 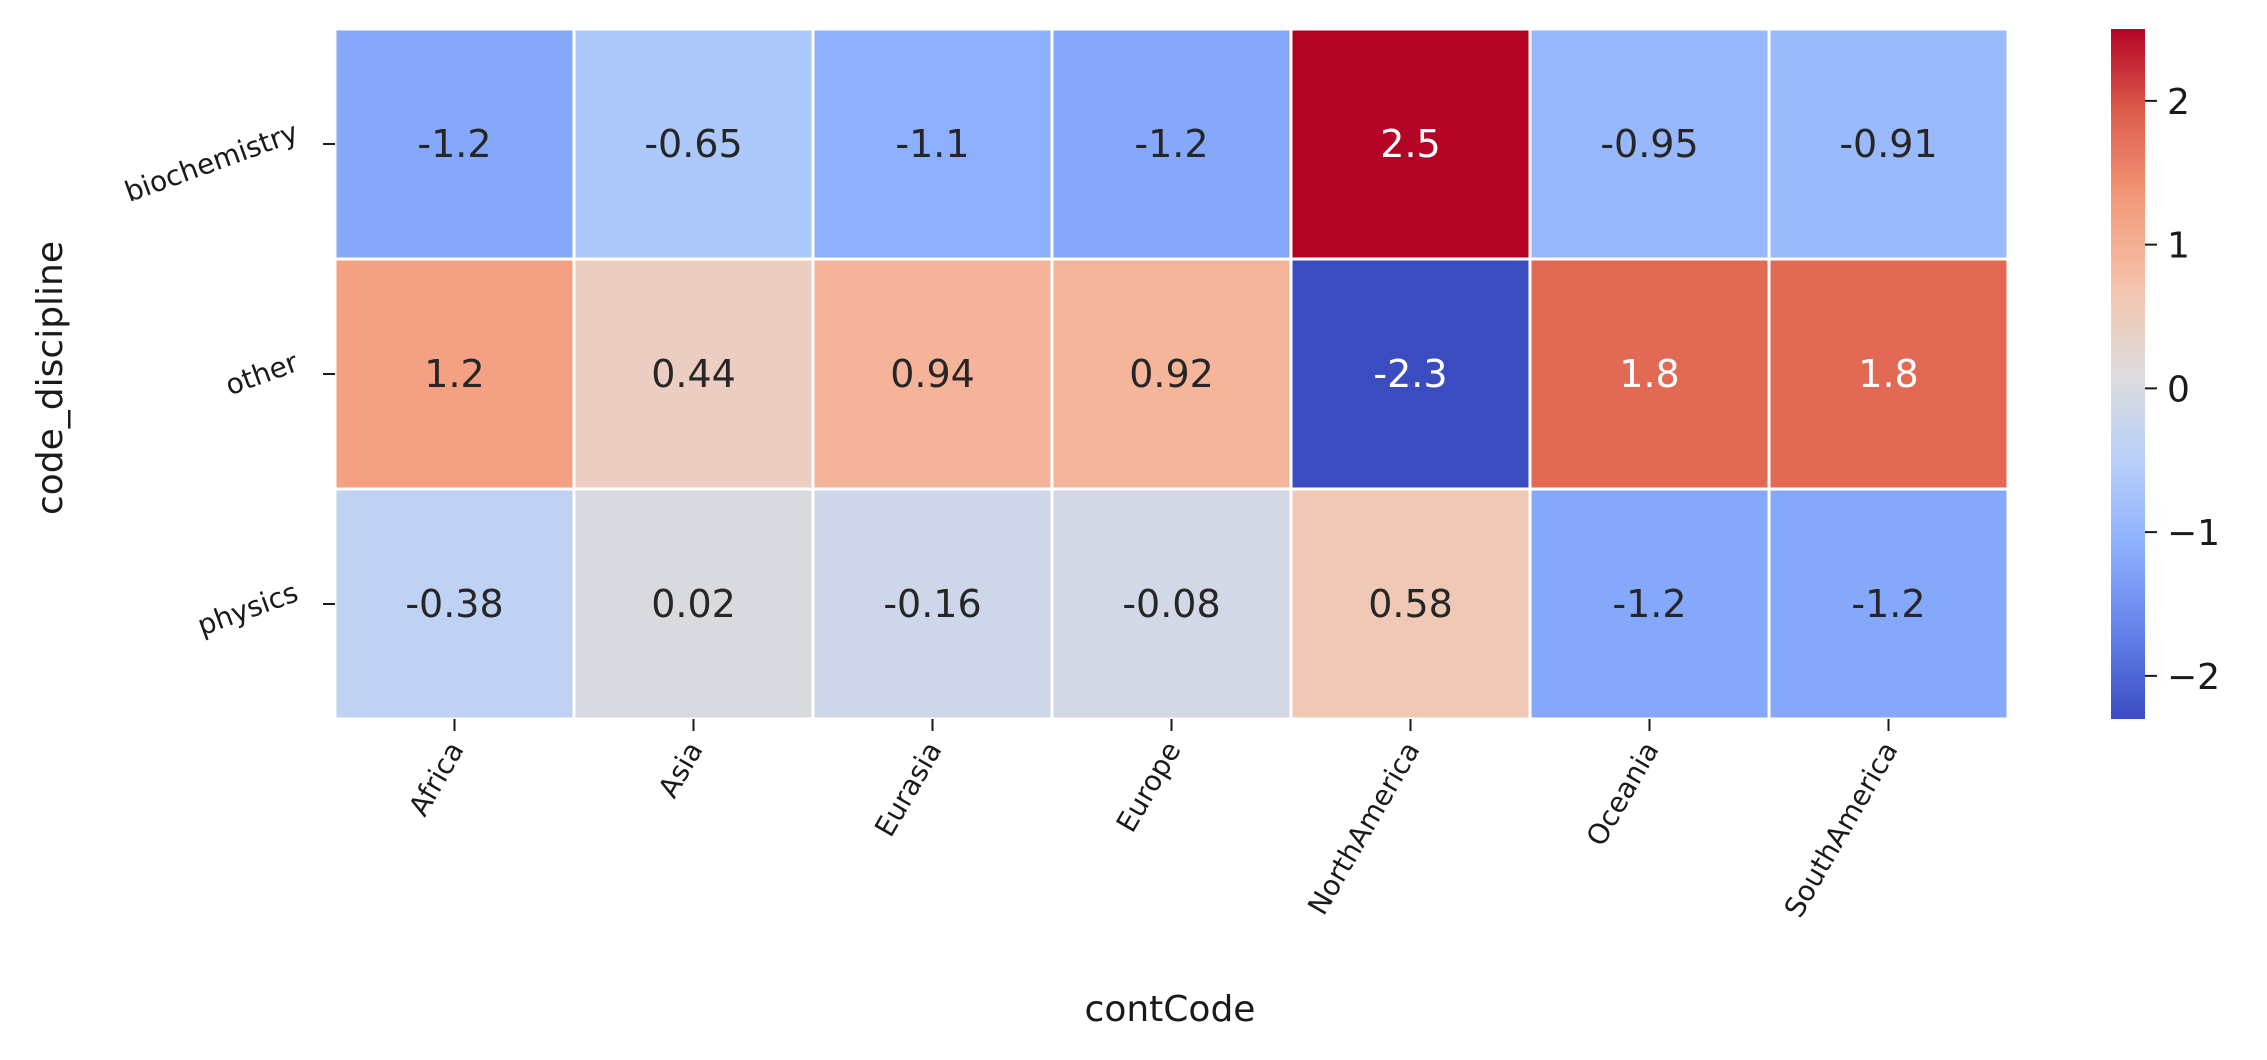 I want to click on heatmap-cell-physics-oceania, so click(x=1649, y=604).